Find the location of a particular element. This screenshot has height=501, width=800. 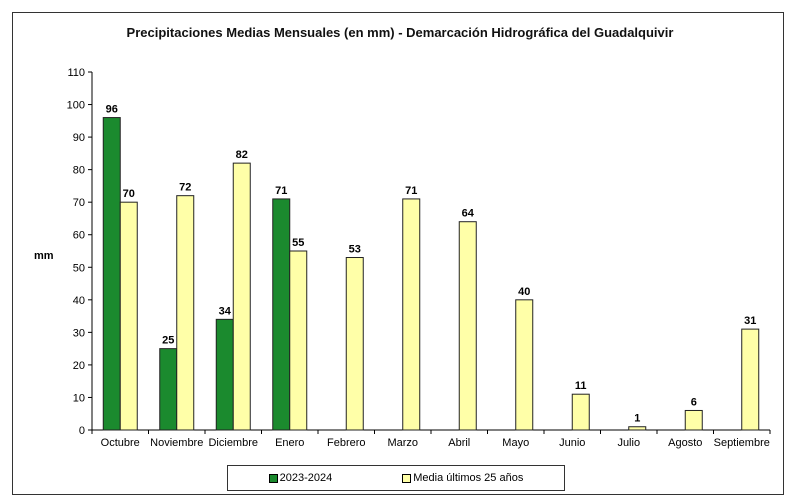

legend-item-media: Media últimos 25 años is located at coordinates (462, 478).